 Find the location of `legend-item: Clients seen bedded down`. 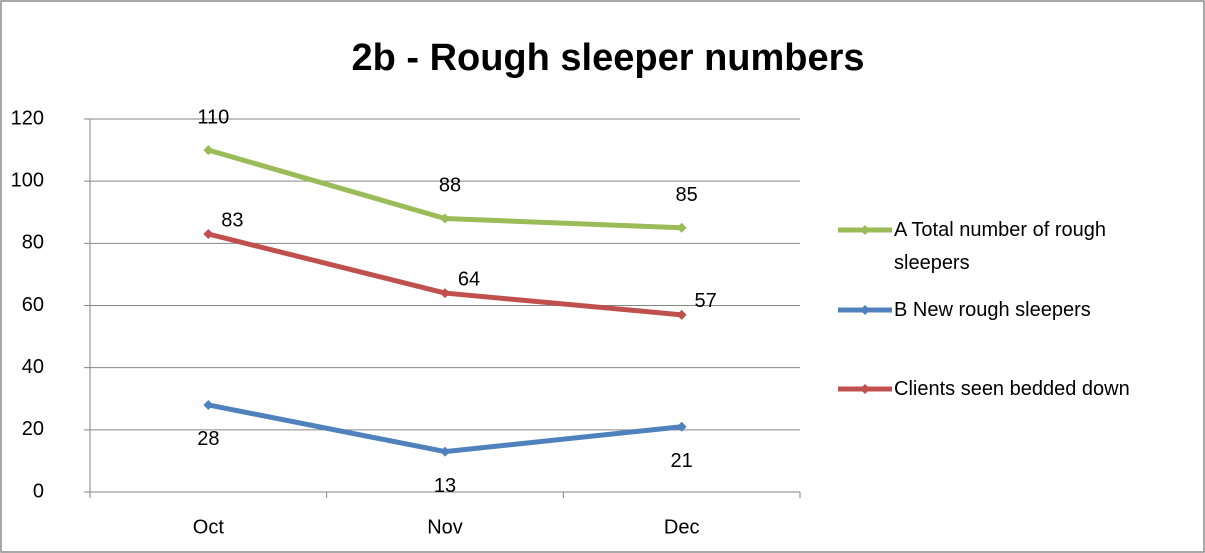

legend-item: Clients seen bedded down is located at coordinates (1016, 389).